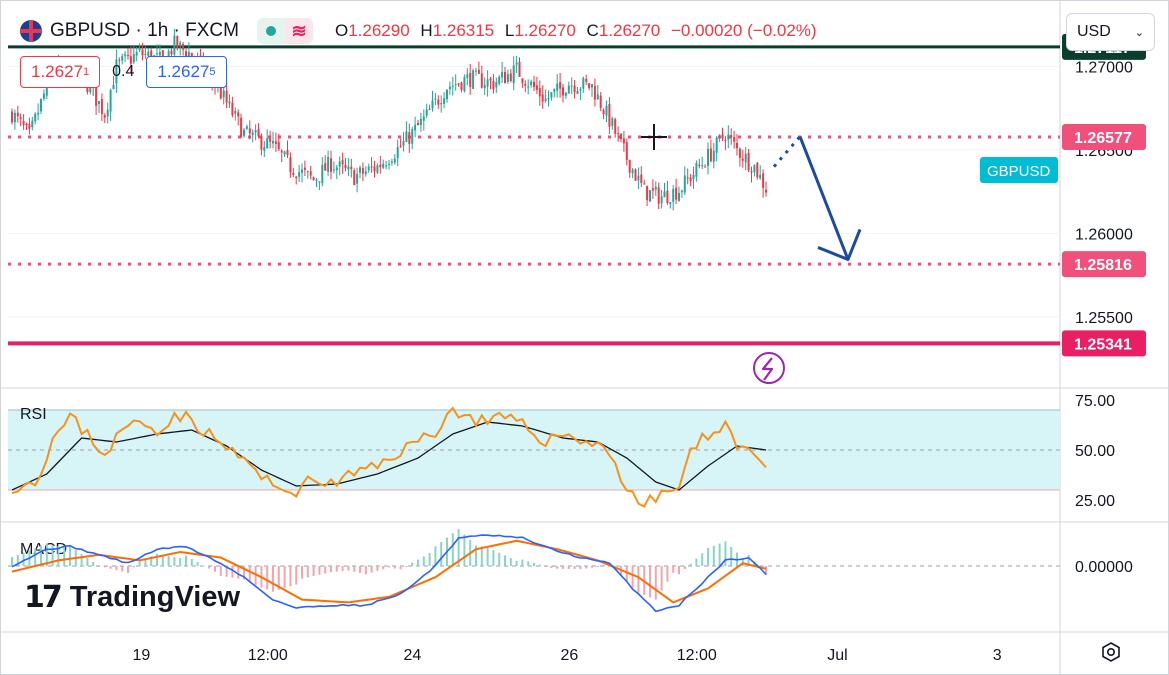  Describe the element at coordinates (787, 151) in the screenshot. I see `projection-dotted-line` at that location.